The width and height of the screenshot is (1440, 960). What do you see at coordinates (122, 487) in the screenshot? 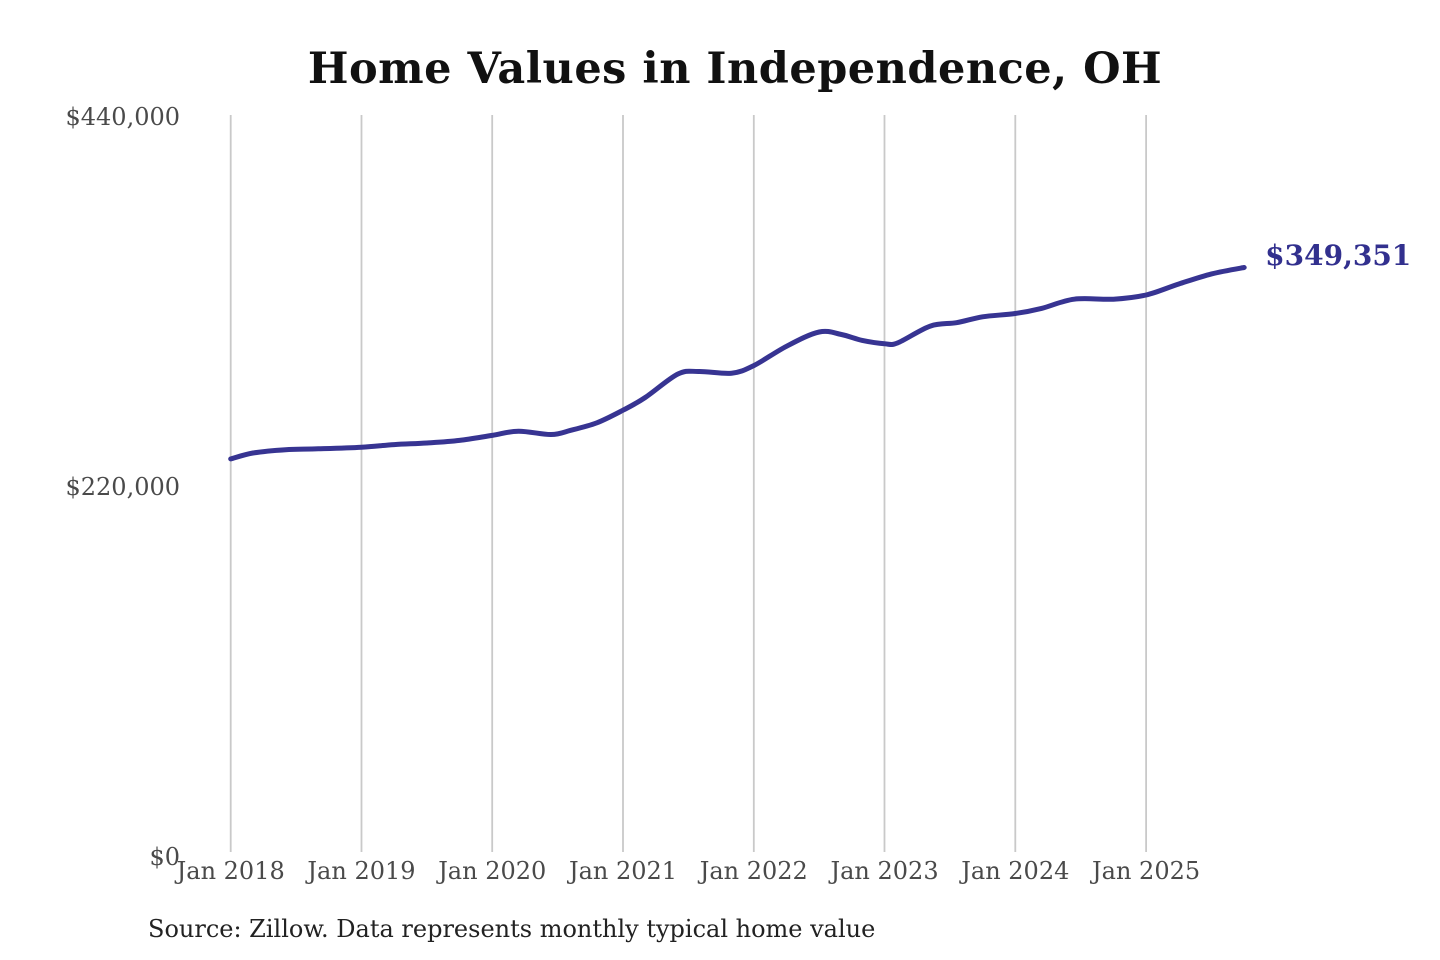
I see `y-tick-label: $220,000` at bounding box center [122, 487].